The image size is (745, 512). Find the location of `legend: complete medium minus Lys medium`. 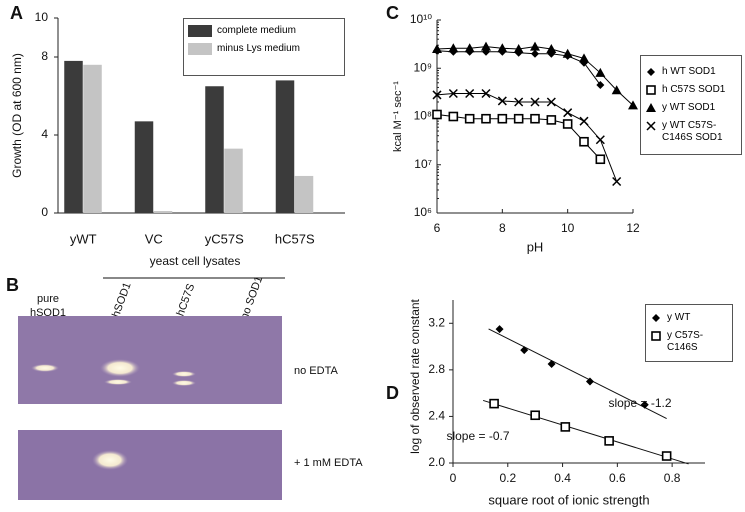

legend: complete medium minus Lys medium is located at coordinates (264, 47).